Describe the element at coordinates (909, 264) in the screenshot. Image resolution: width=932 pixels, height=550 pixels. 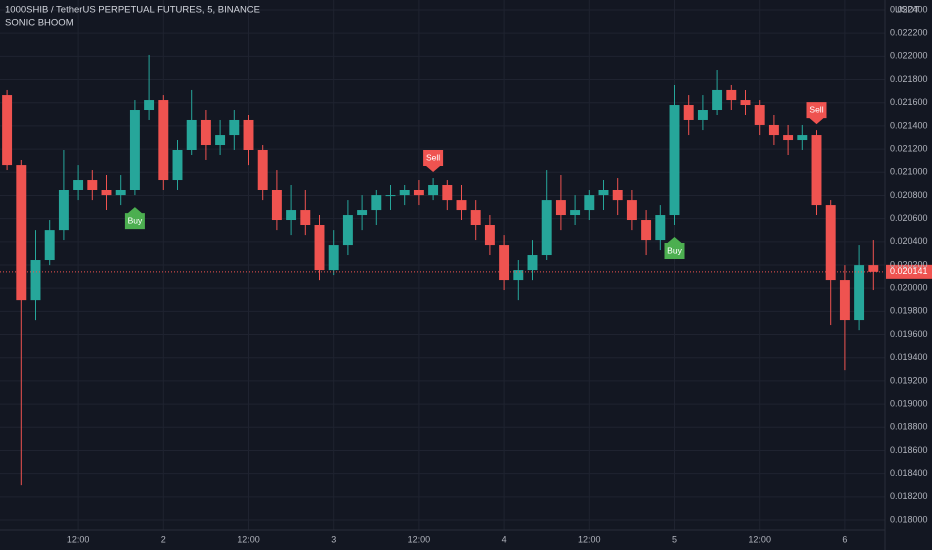
I see `y-tick-label: 0.020200` at that location.